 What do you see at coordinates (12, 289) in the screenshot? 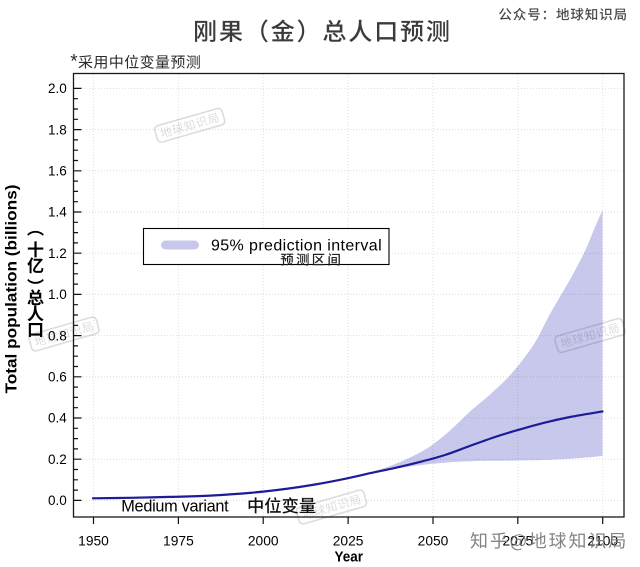
I see `svg-text: Total population (billions)` at bounding box center [12, 289].